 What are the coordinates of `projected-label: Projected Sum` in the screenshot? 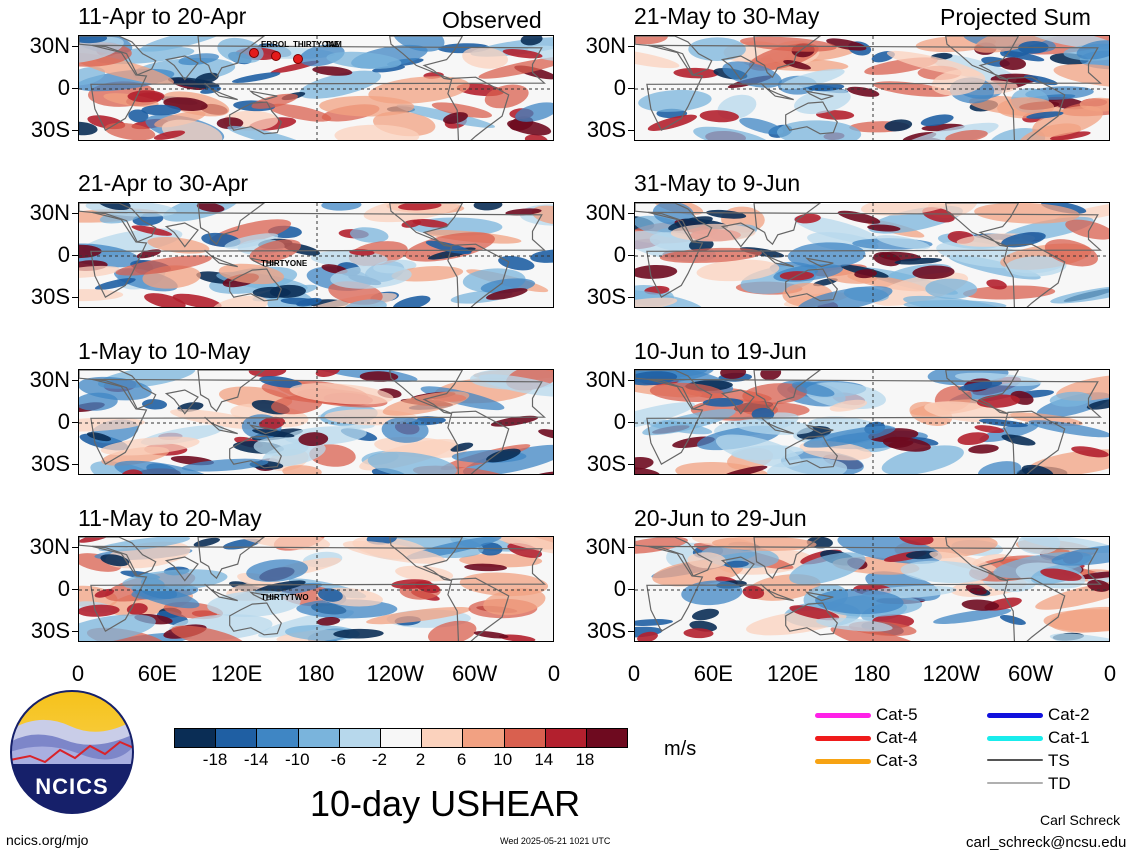 It's located at (1015, 17).